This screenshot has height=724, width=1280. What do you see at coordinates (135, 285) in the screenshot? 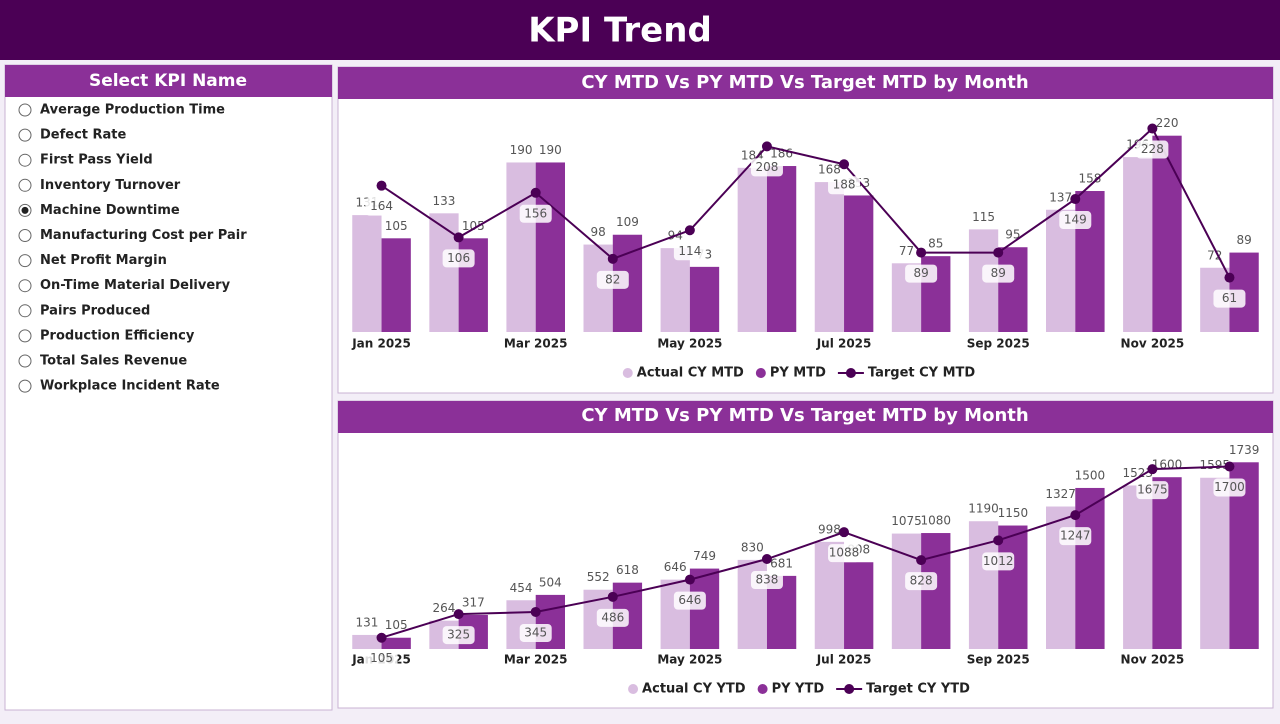
I see `slicer-option: On-Time Material Delivery` at bounding box center [135, 285].